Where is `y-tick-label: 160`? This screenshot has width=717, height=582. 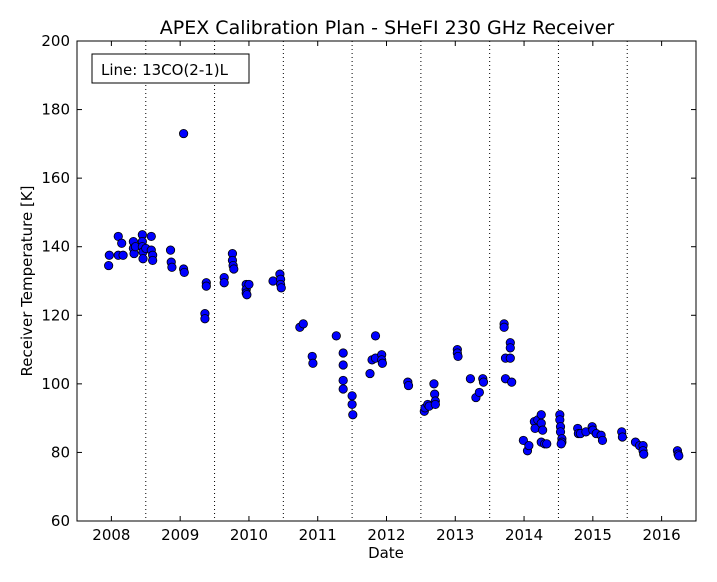 y-tick-label: 160 is located at coordinates (55, 178).